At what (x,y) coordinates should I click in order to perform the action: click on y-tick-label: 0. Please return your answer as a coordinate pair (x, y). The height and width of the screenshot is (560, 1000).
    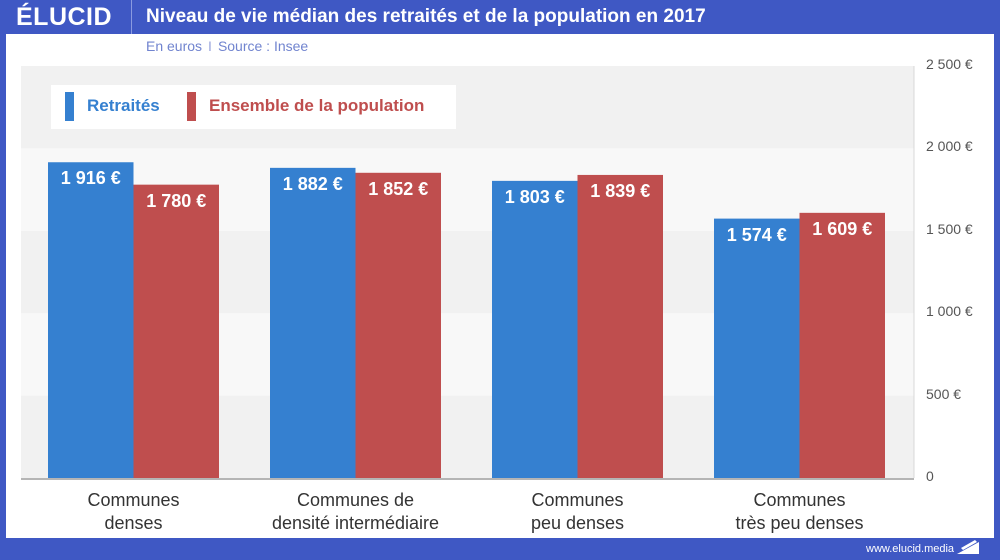
    Looking at the image, I should click on (930, 476).